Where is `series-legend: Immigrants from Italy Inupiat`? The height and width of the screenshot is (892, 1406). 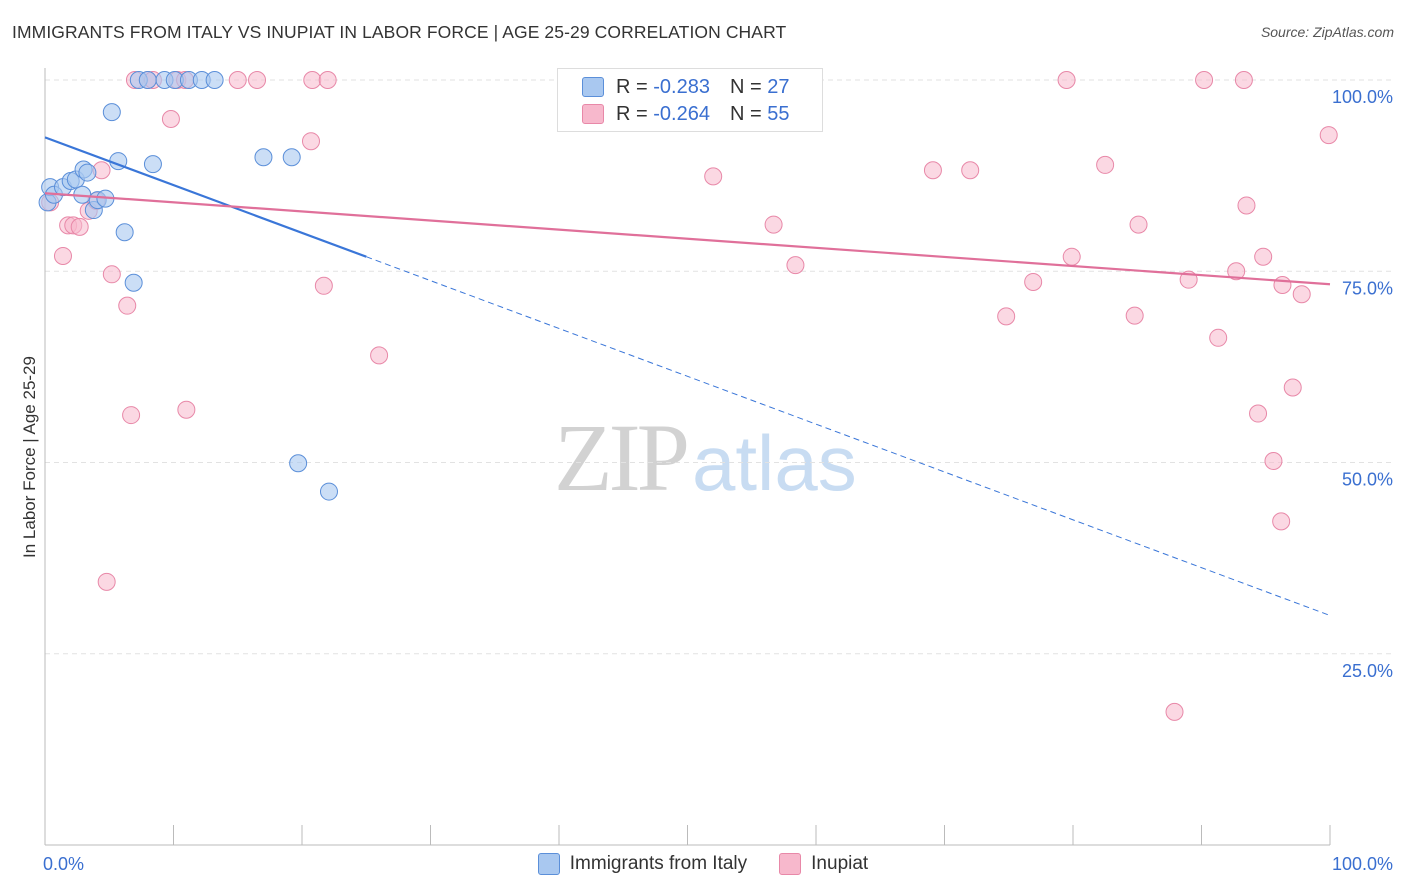
series-legend: Immigrants from Italy Inupiat is located at coordinates (703, 864).